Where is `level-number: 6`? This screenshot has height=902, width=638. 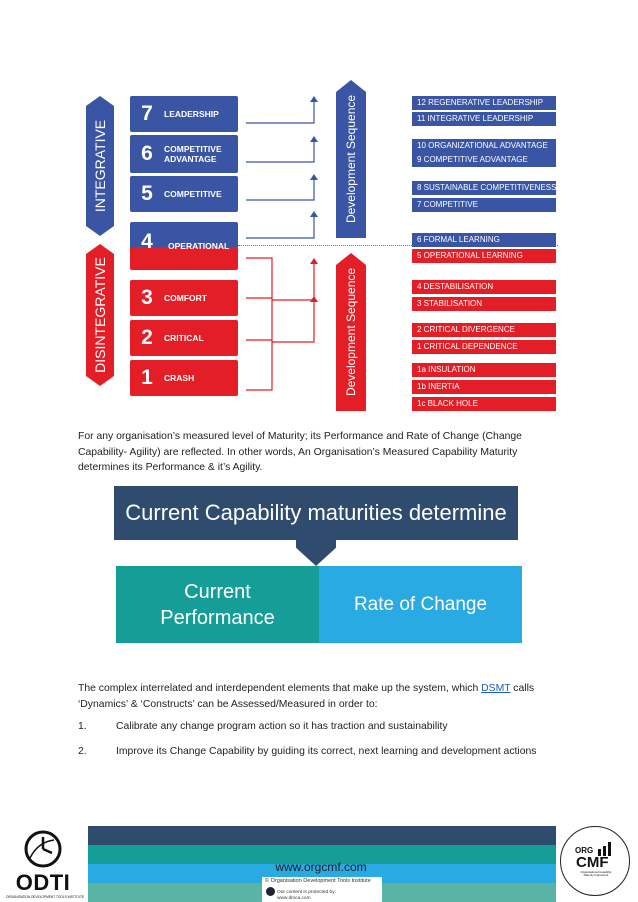
level-number: 6 is located at coordinates (147, 153).